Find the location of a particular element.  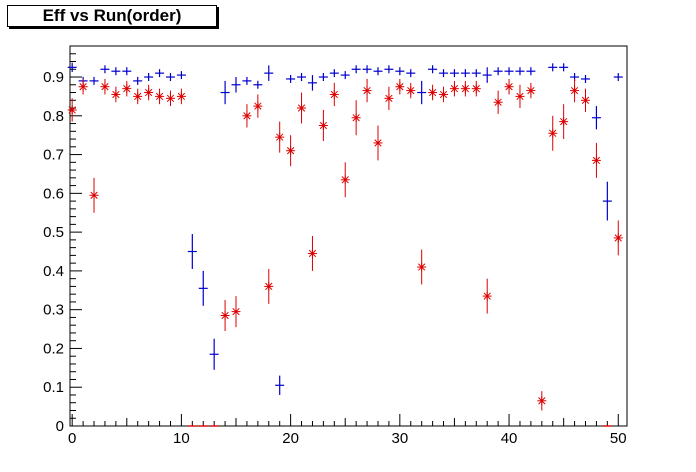

y-tick-label: 0.4 is located at coordinates (53, 271).